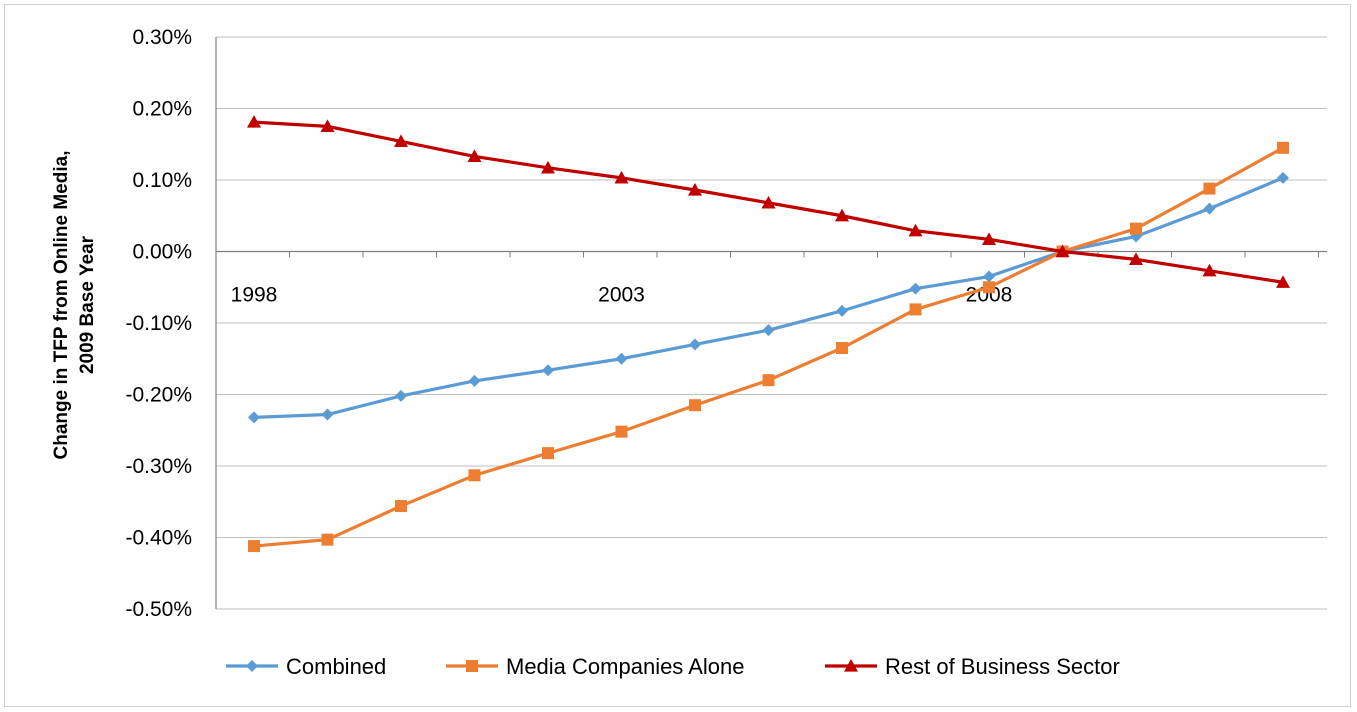 This screenshot has height=712, width=1357. Describe the element at coordinates (158, 609) in the screenshot. I see `y-tick-label: -0.50%` at that location.